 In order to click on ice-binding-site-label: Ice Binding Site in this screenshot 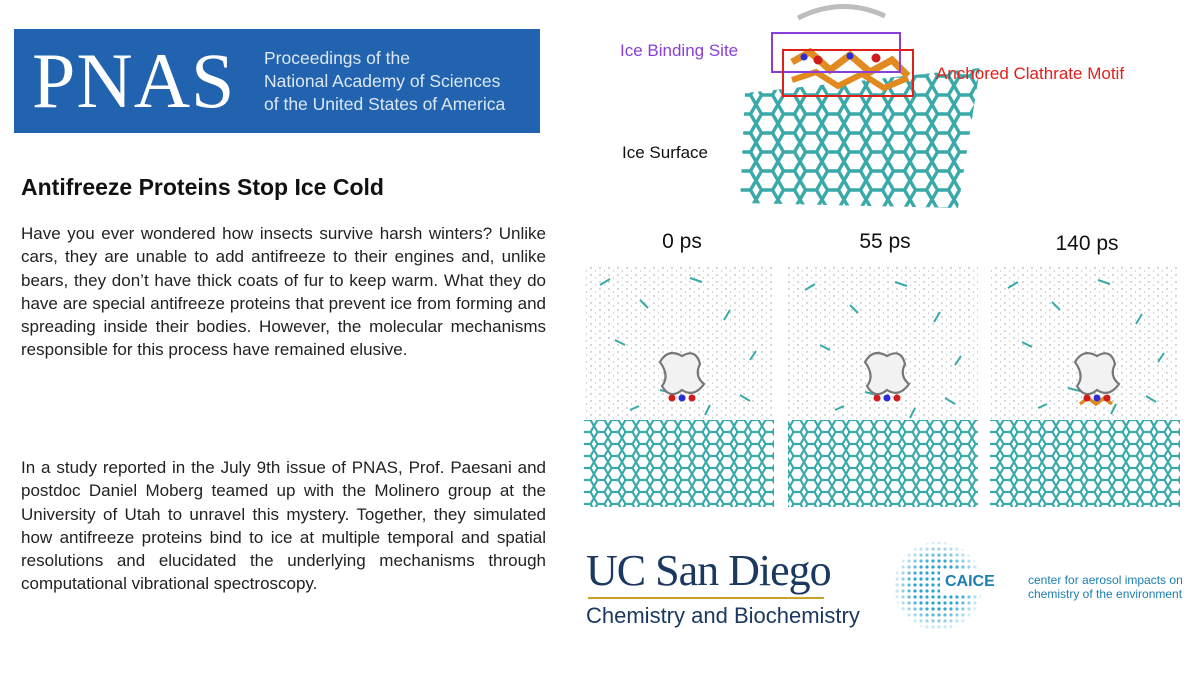, I will do `click(679, 50)`.